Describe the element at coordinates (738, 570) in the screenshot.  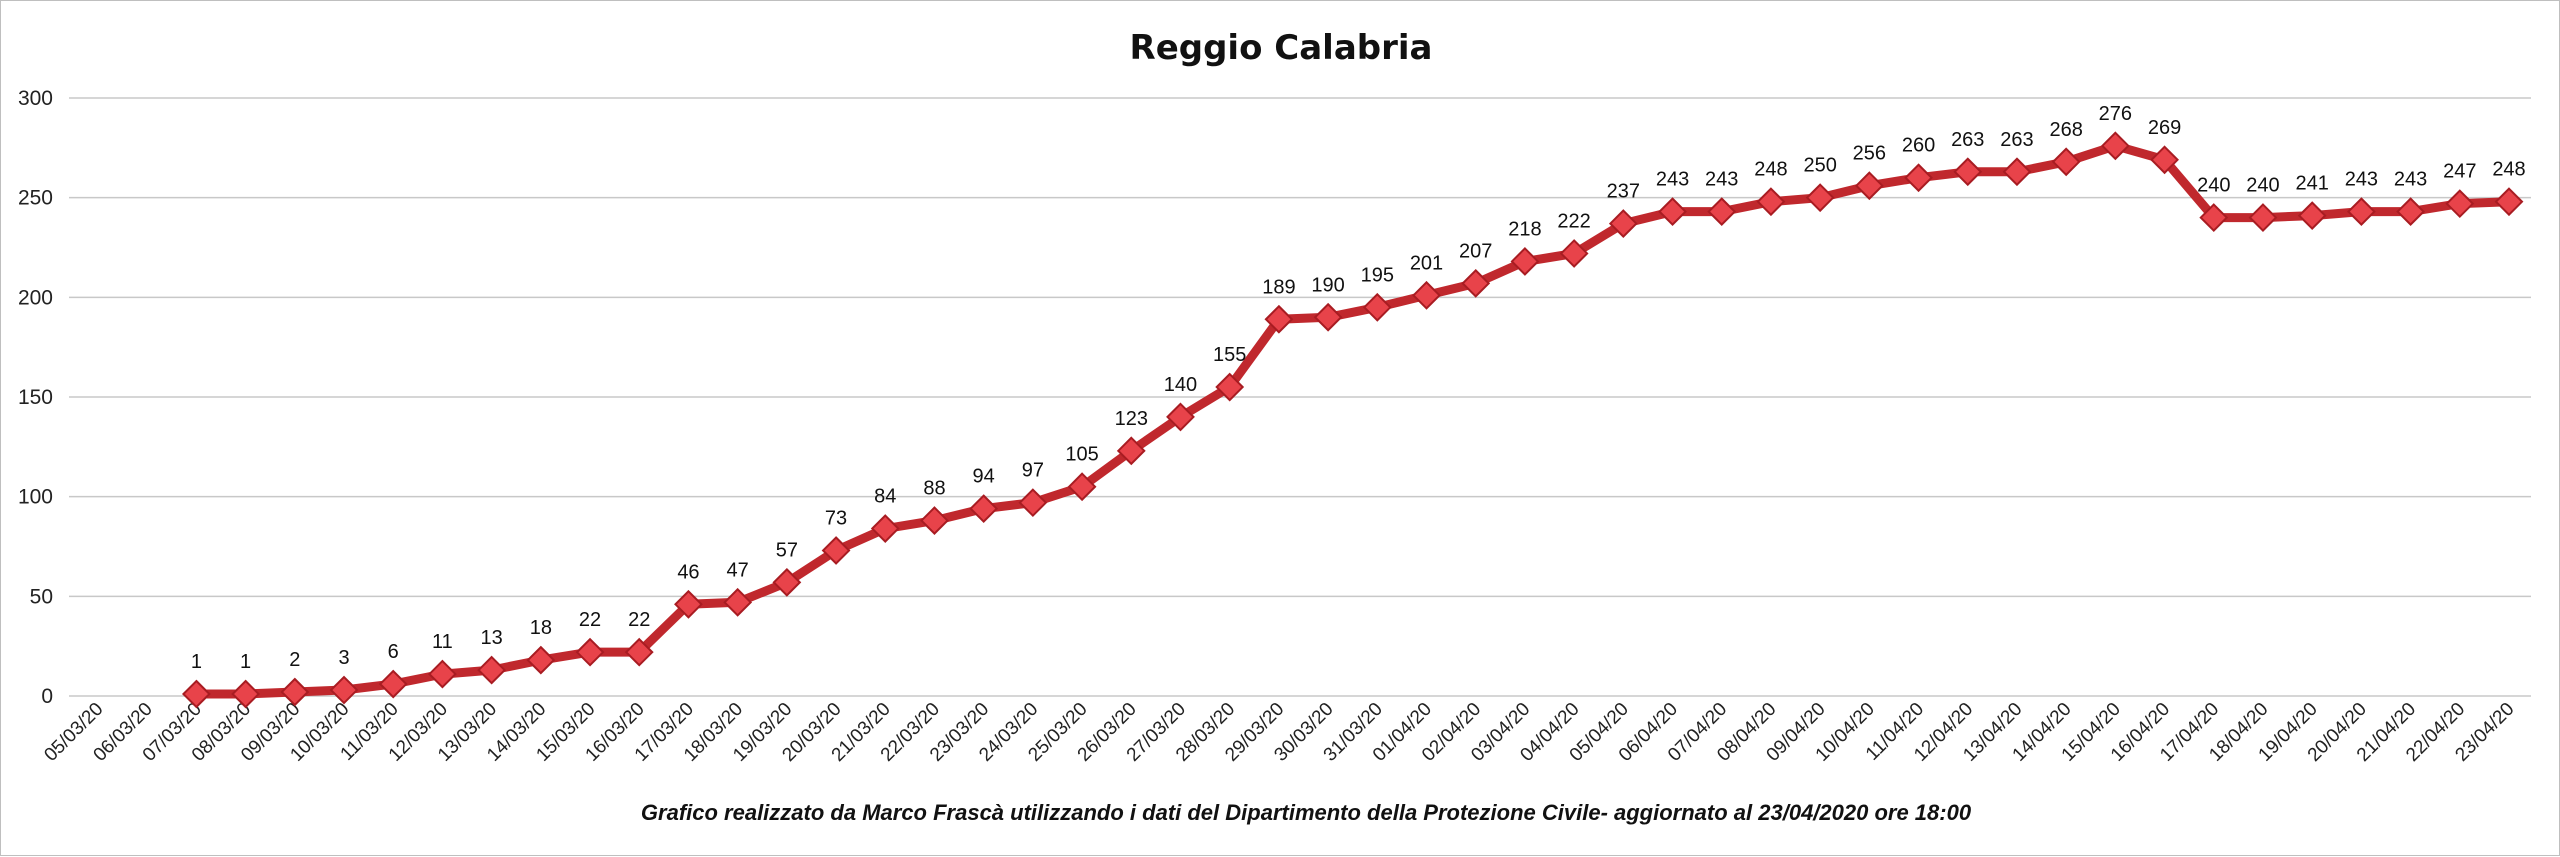
I see `data-label: 47` at that location.